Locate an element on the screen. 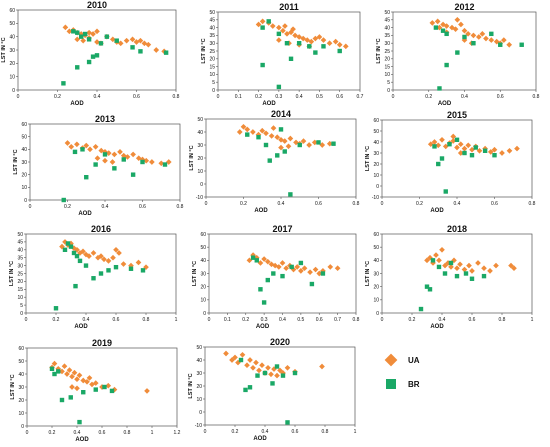  x-tick-label: 0 is located at coordinates (26, 320).